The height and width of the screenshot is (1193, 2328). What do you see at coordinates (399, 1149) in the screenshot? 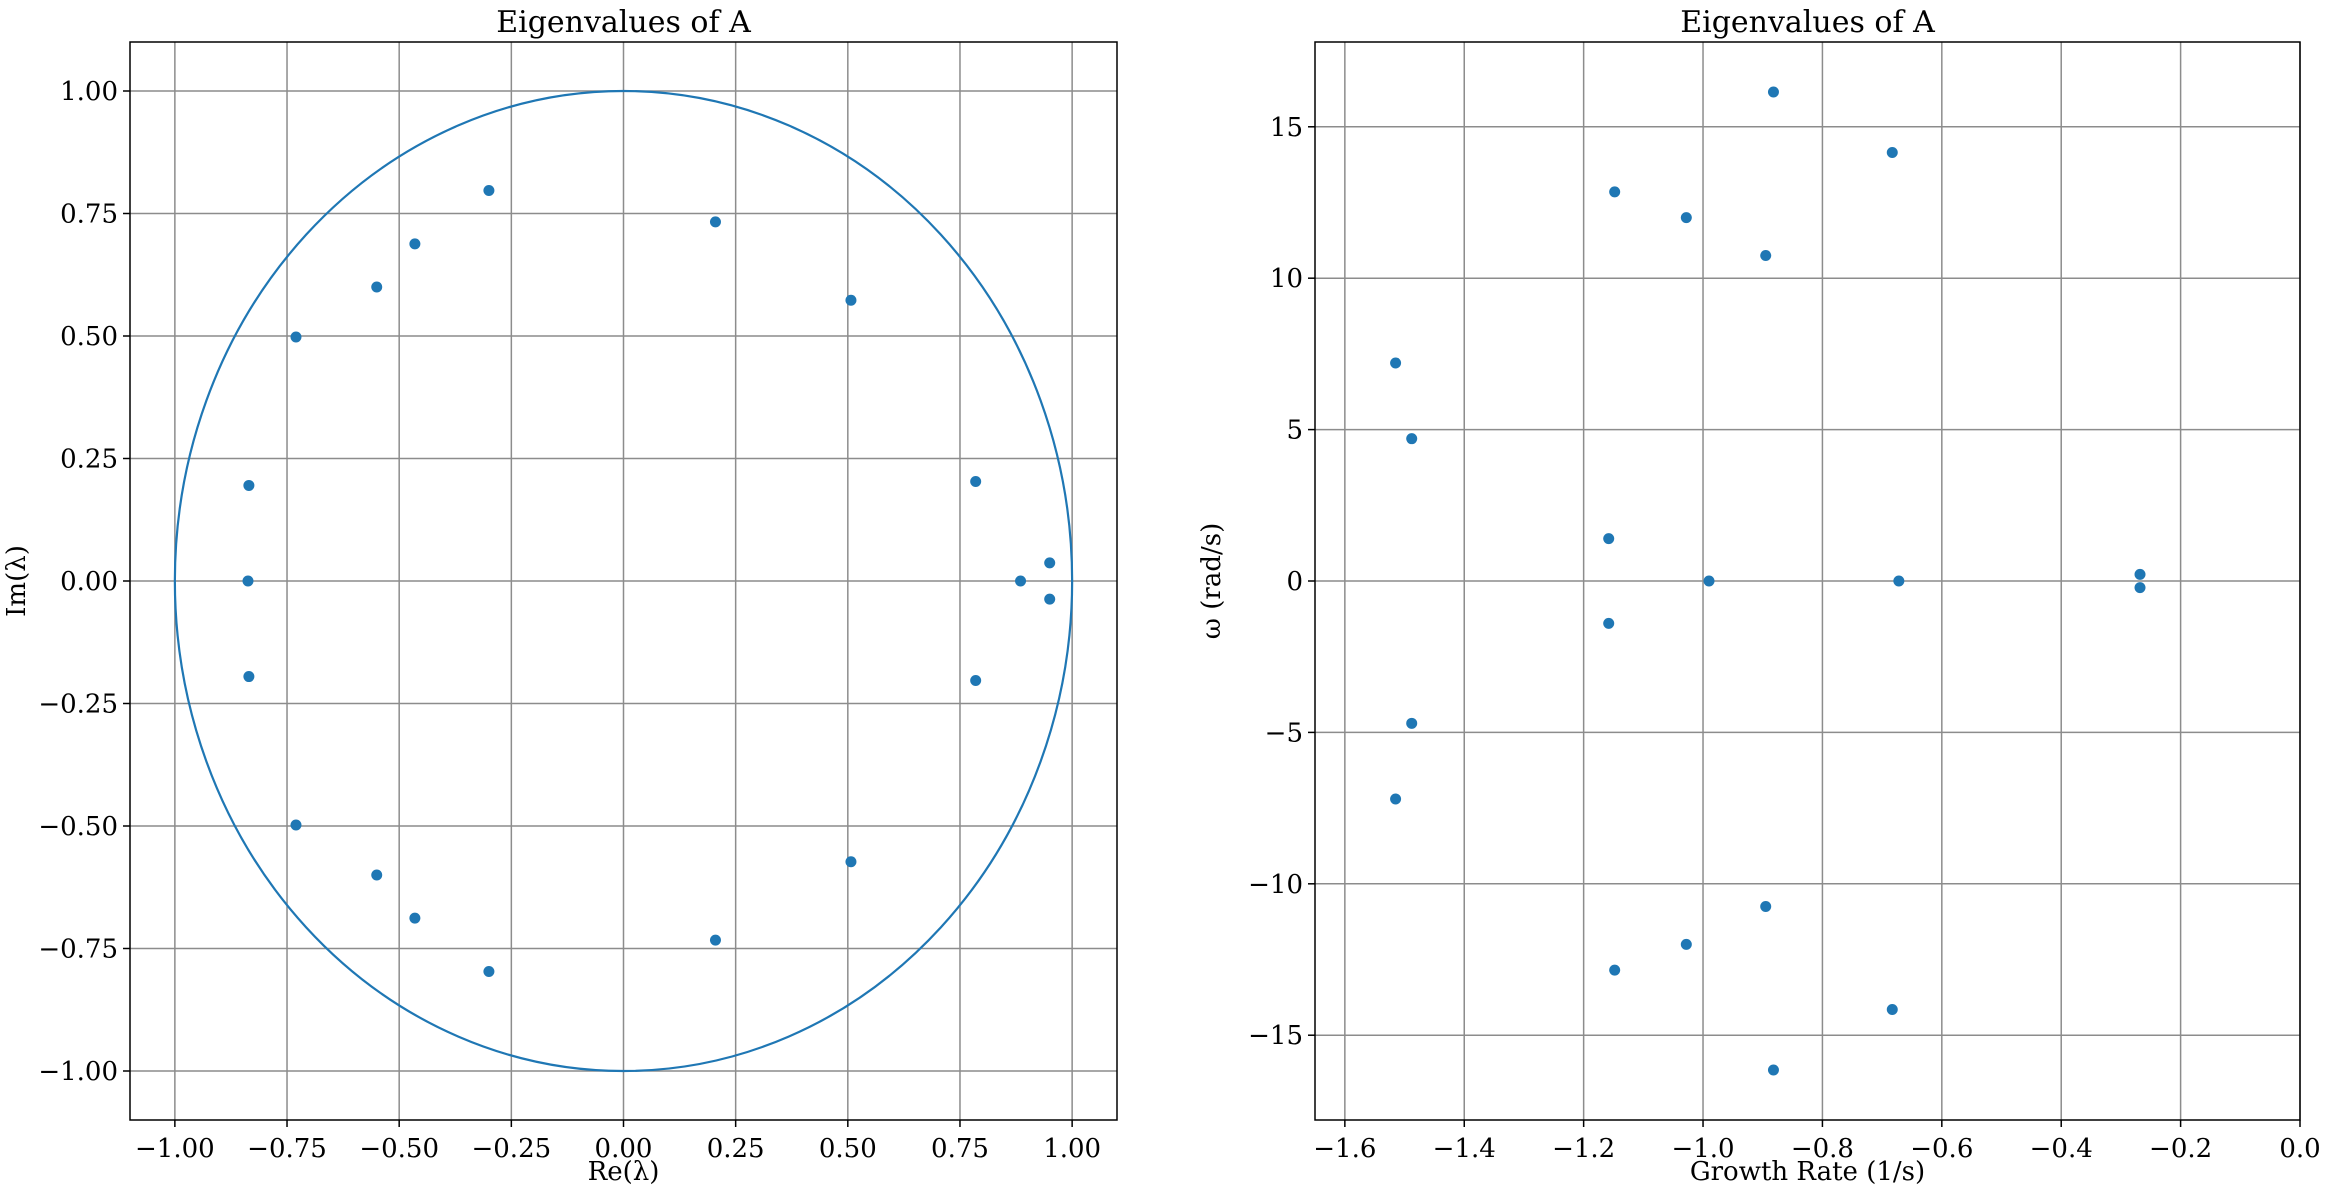
I see `left-x-tick-label: −0.50` at bounding box center [399, 1149].